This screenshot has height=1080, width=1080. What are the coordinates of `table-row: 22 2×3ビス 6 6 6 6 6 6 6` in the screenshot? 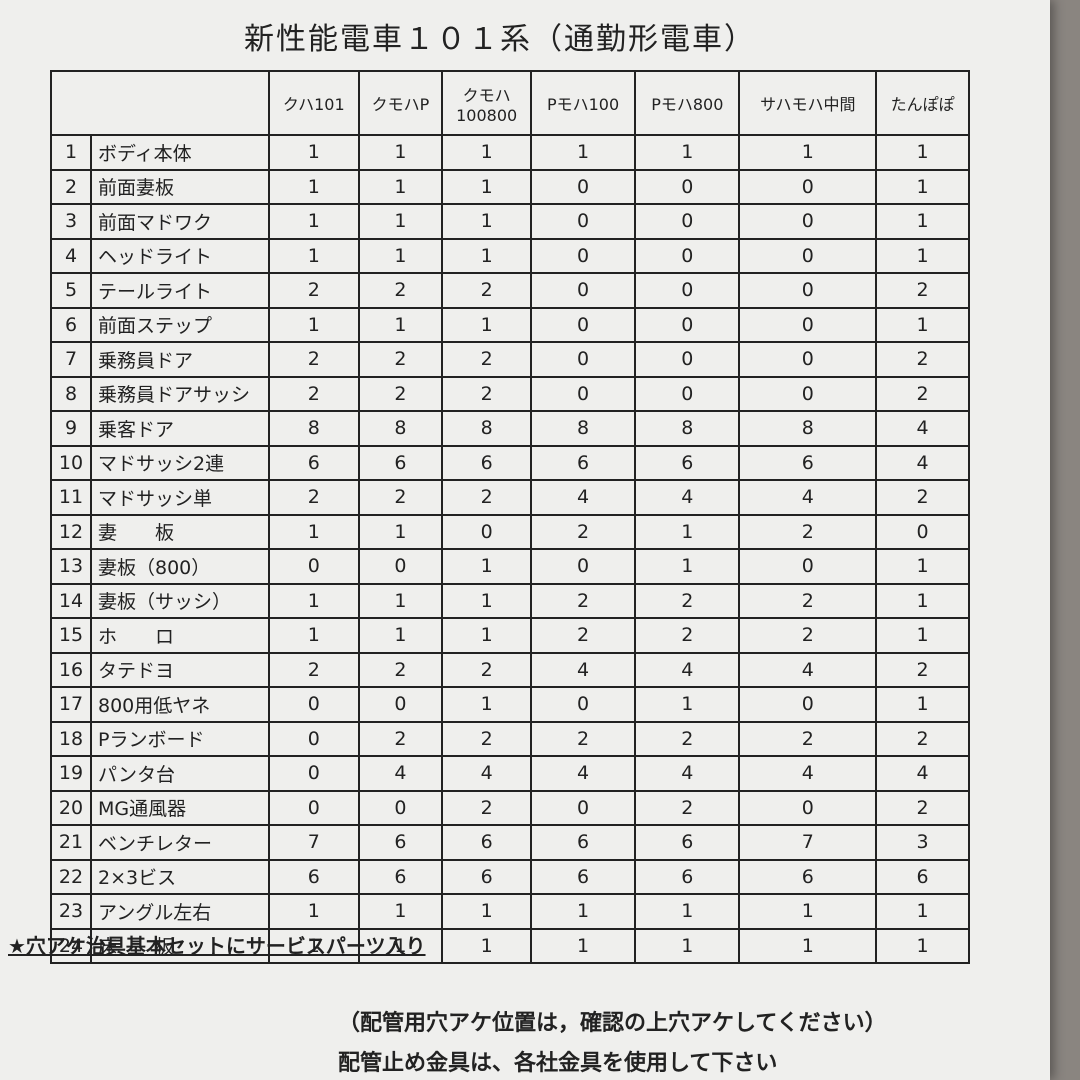 It's located at (510, 876).